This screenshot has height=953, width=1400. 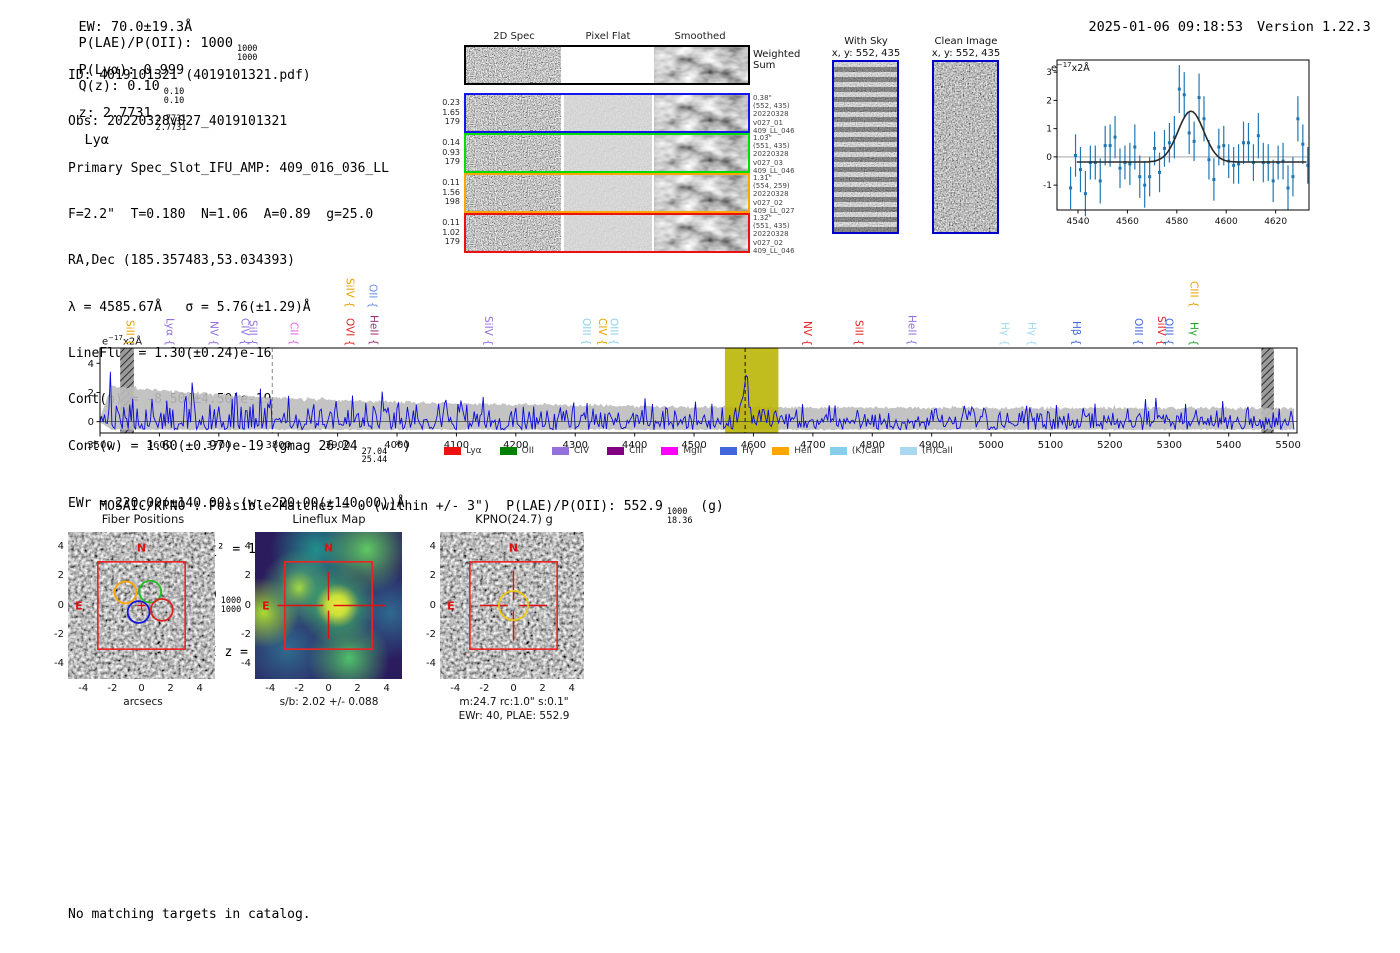 I want to click on r: 1.31", so click(x=762, y=178).